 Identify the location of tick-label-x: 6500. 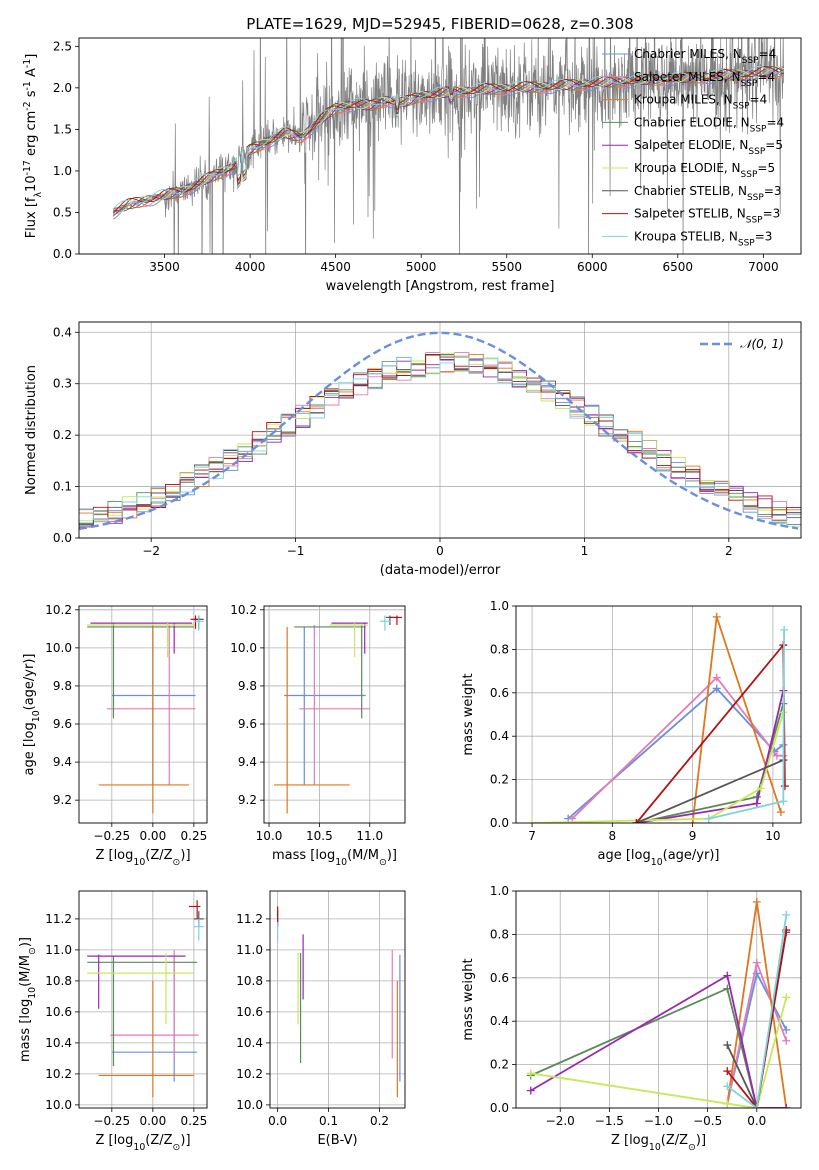
(678, 267).